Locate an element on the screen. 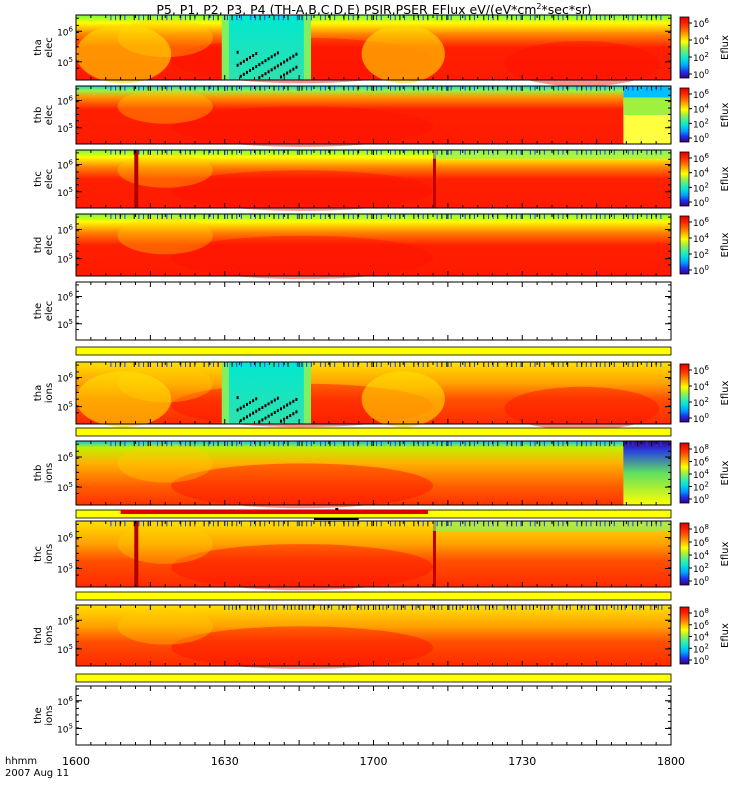  top-band is located at coordinates (552, 526).